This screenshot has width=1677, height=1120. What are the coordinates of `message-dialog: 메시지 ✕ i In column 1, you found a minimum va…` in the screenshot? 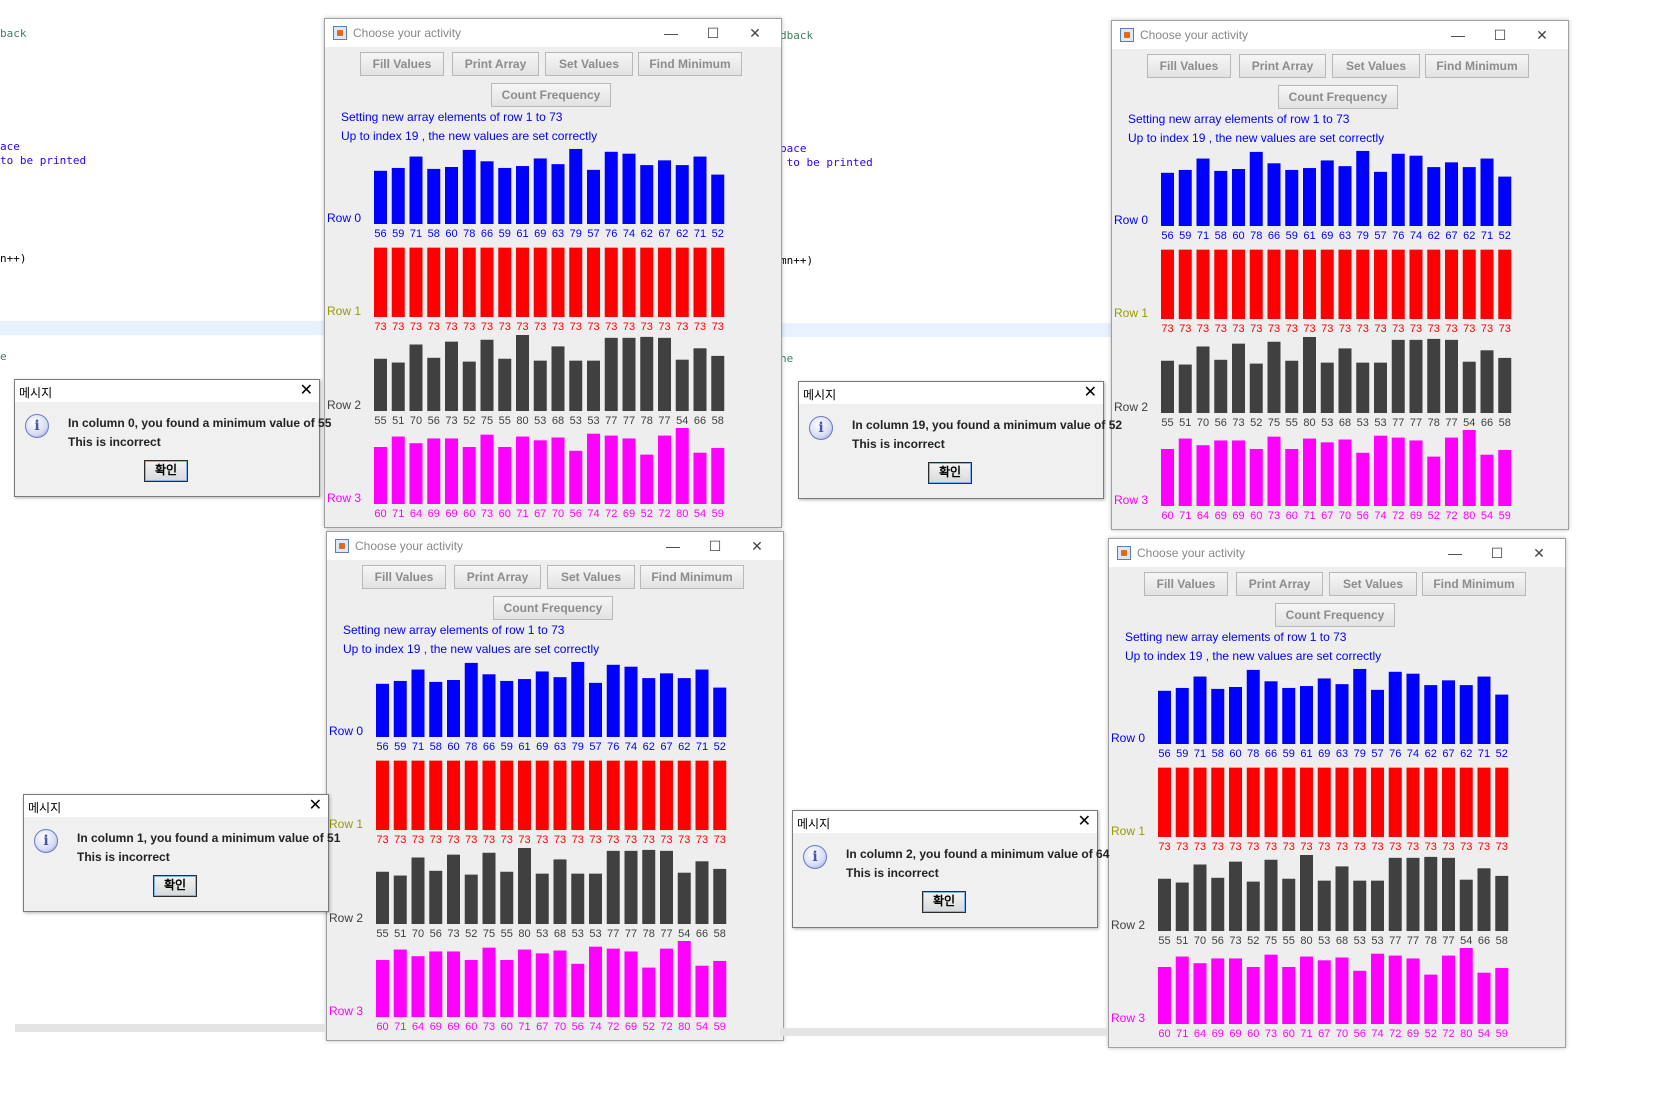 It's located at (181, 853).